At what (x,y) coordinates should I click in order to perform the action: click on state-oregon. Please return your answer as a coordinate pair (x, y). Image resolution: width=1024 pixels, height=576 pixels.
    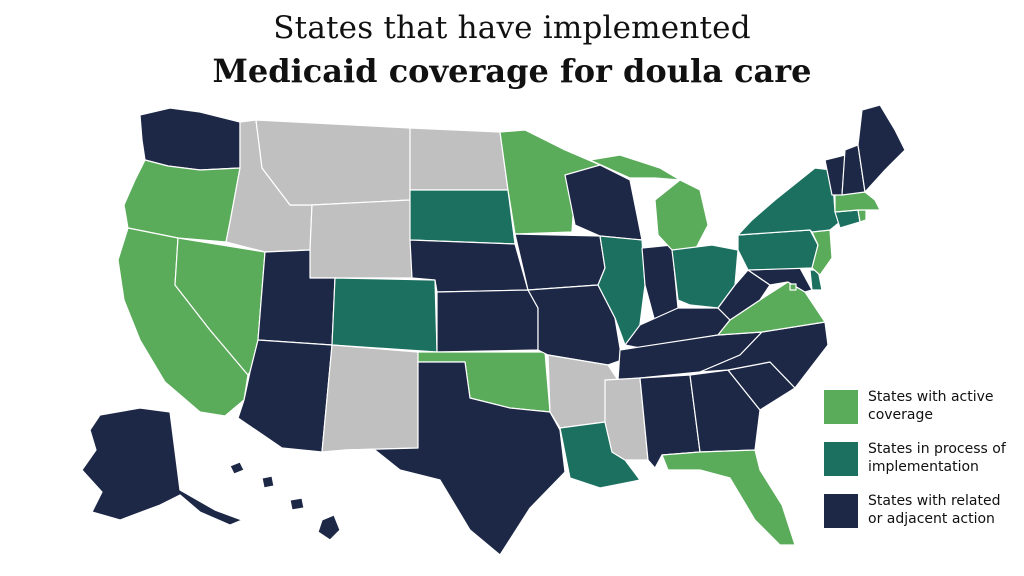
    Looking at the image, I should click on (182, 201).